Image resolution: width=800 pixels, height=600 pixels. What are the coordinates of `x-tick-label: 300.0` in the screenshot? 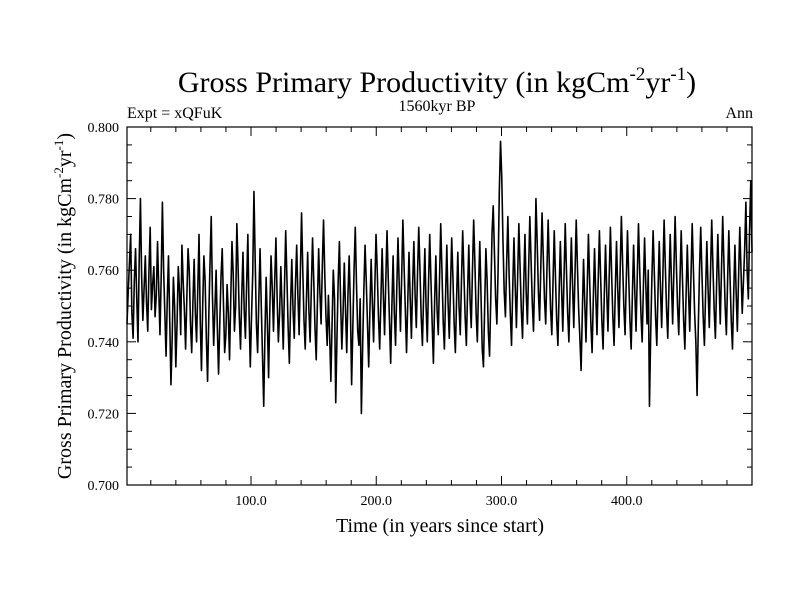 It's located at (502, 501).